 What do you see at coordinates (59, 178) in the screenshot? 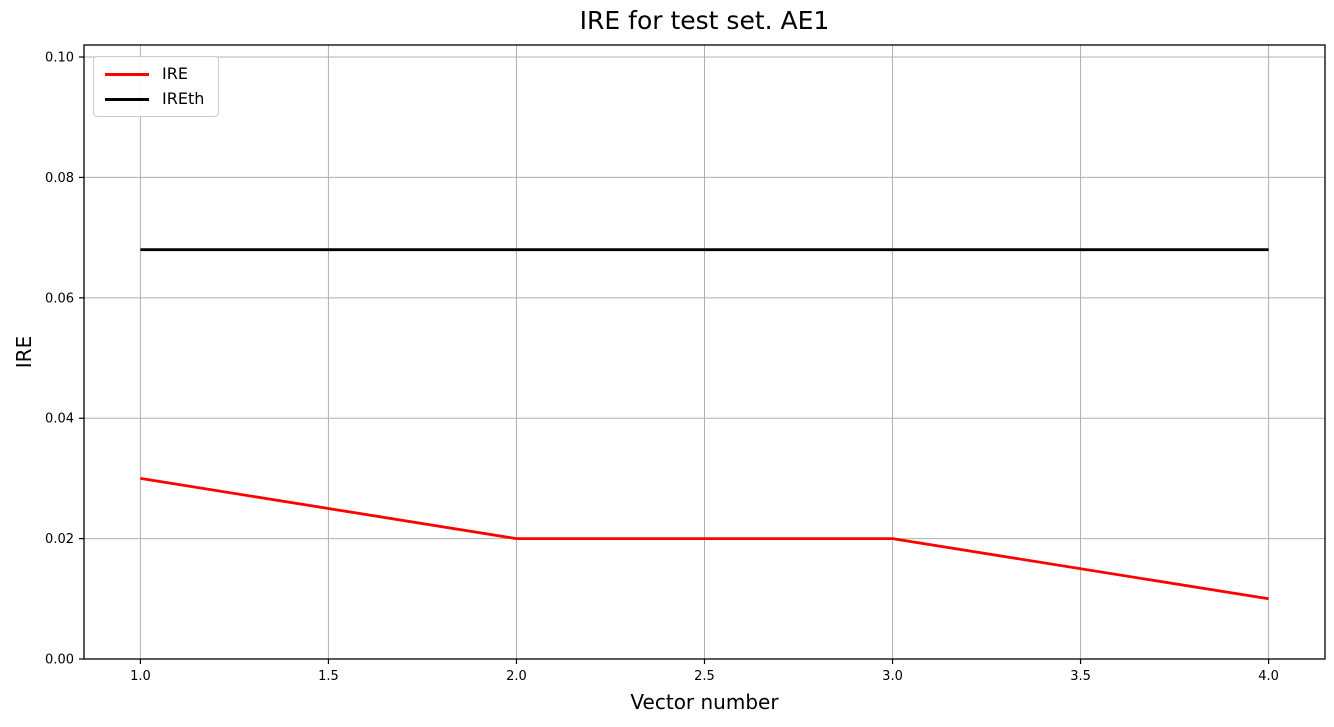
I see `y-tick-label: 0.08` at bounding box center [59, 178].